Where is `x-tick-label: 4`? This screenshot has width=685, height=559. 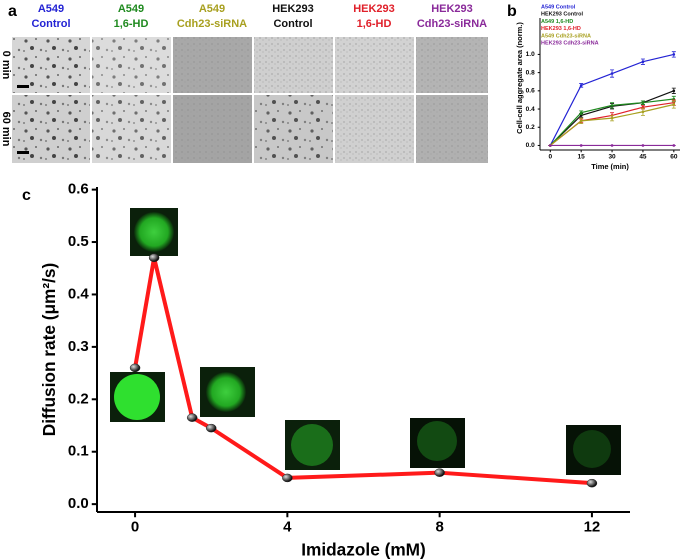
x-tick-label: 4 is located at coordinates (287, 527).